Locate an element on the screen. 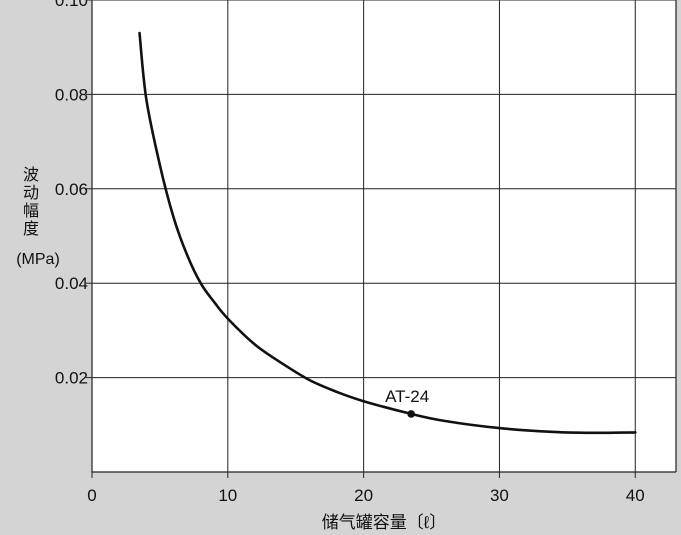  y-axis-label: 波动幅度 (MPa) is located at coordinates (38, 217).